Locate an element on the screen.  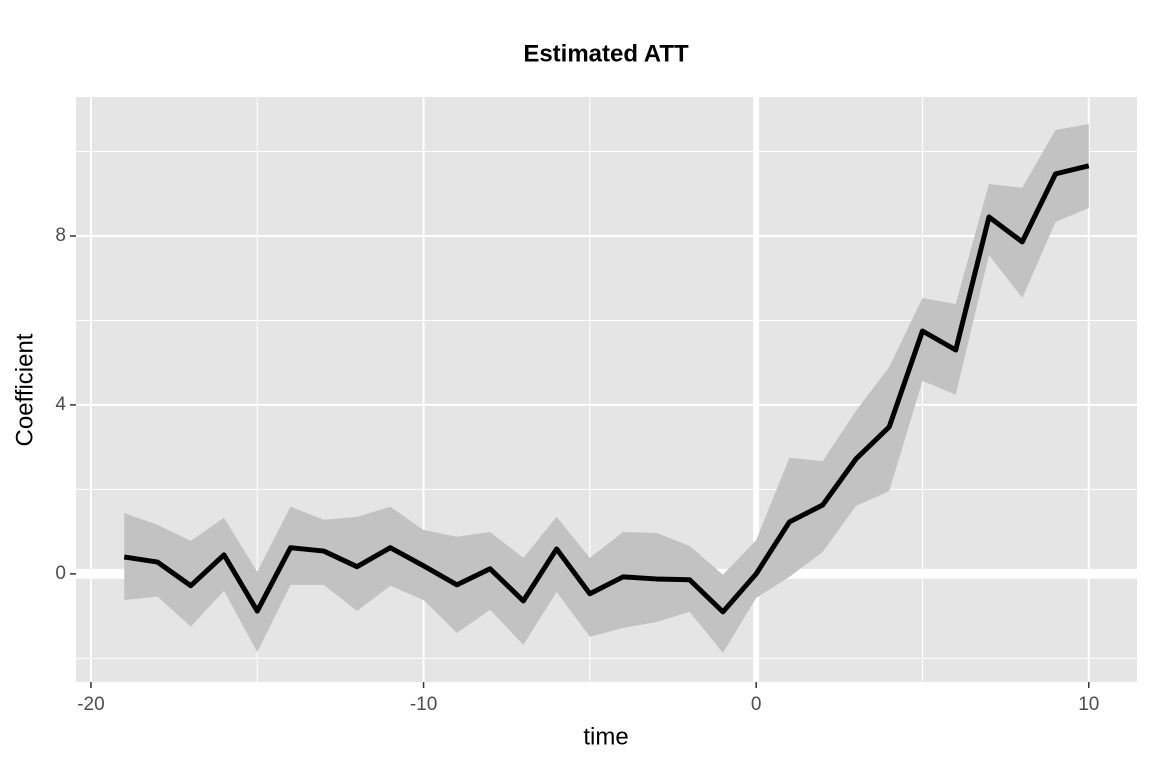
x-tick-label: -10 is located at coordinates (423, 704).